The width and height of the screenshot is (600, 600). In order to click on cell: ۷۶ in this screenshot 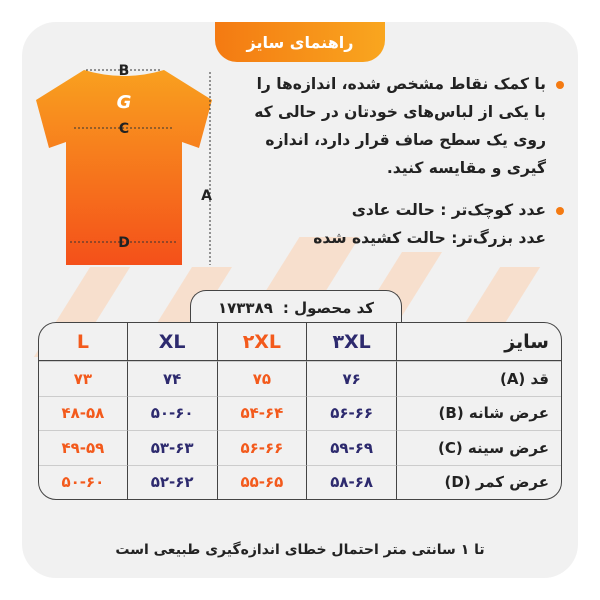, I will do `click(351, 378)`.